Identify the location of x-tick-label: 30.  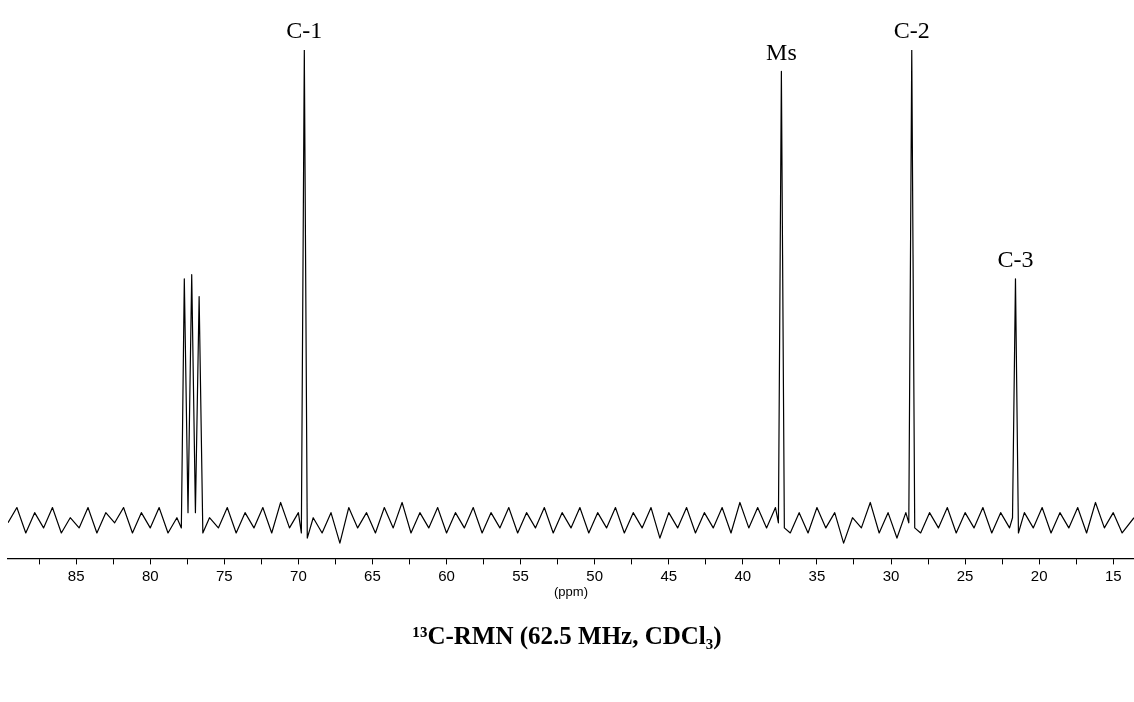
(891, 575).